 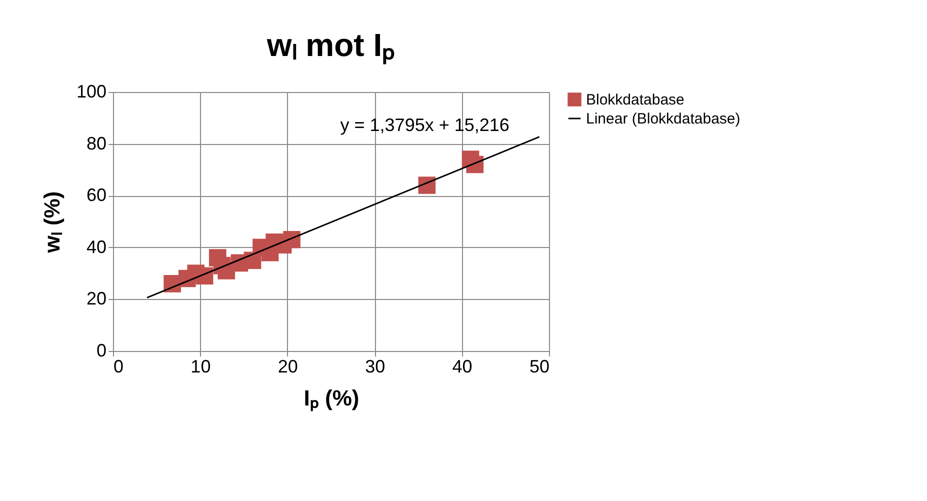 What do you see at coordinates (288, 366) in the screenshot?
I see `x-tick-label: 20` at bounding box center [288, 366].